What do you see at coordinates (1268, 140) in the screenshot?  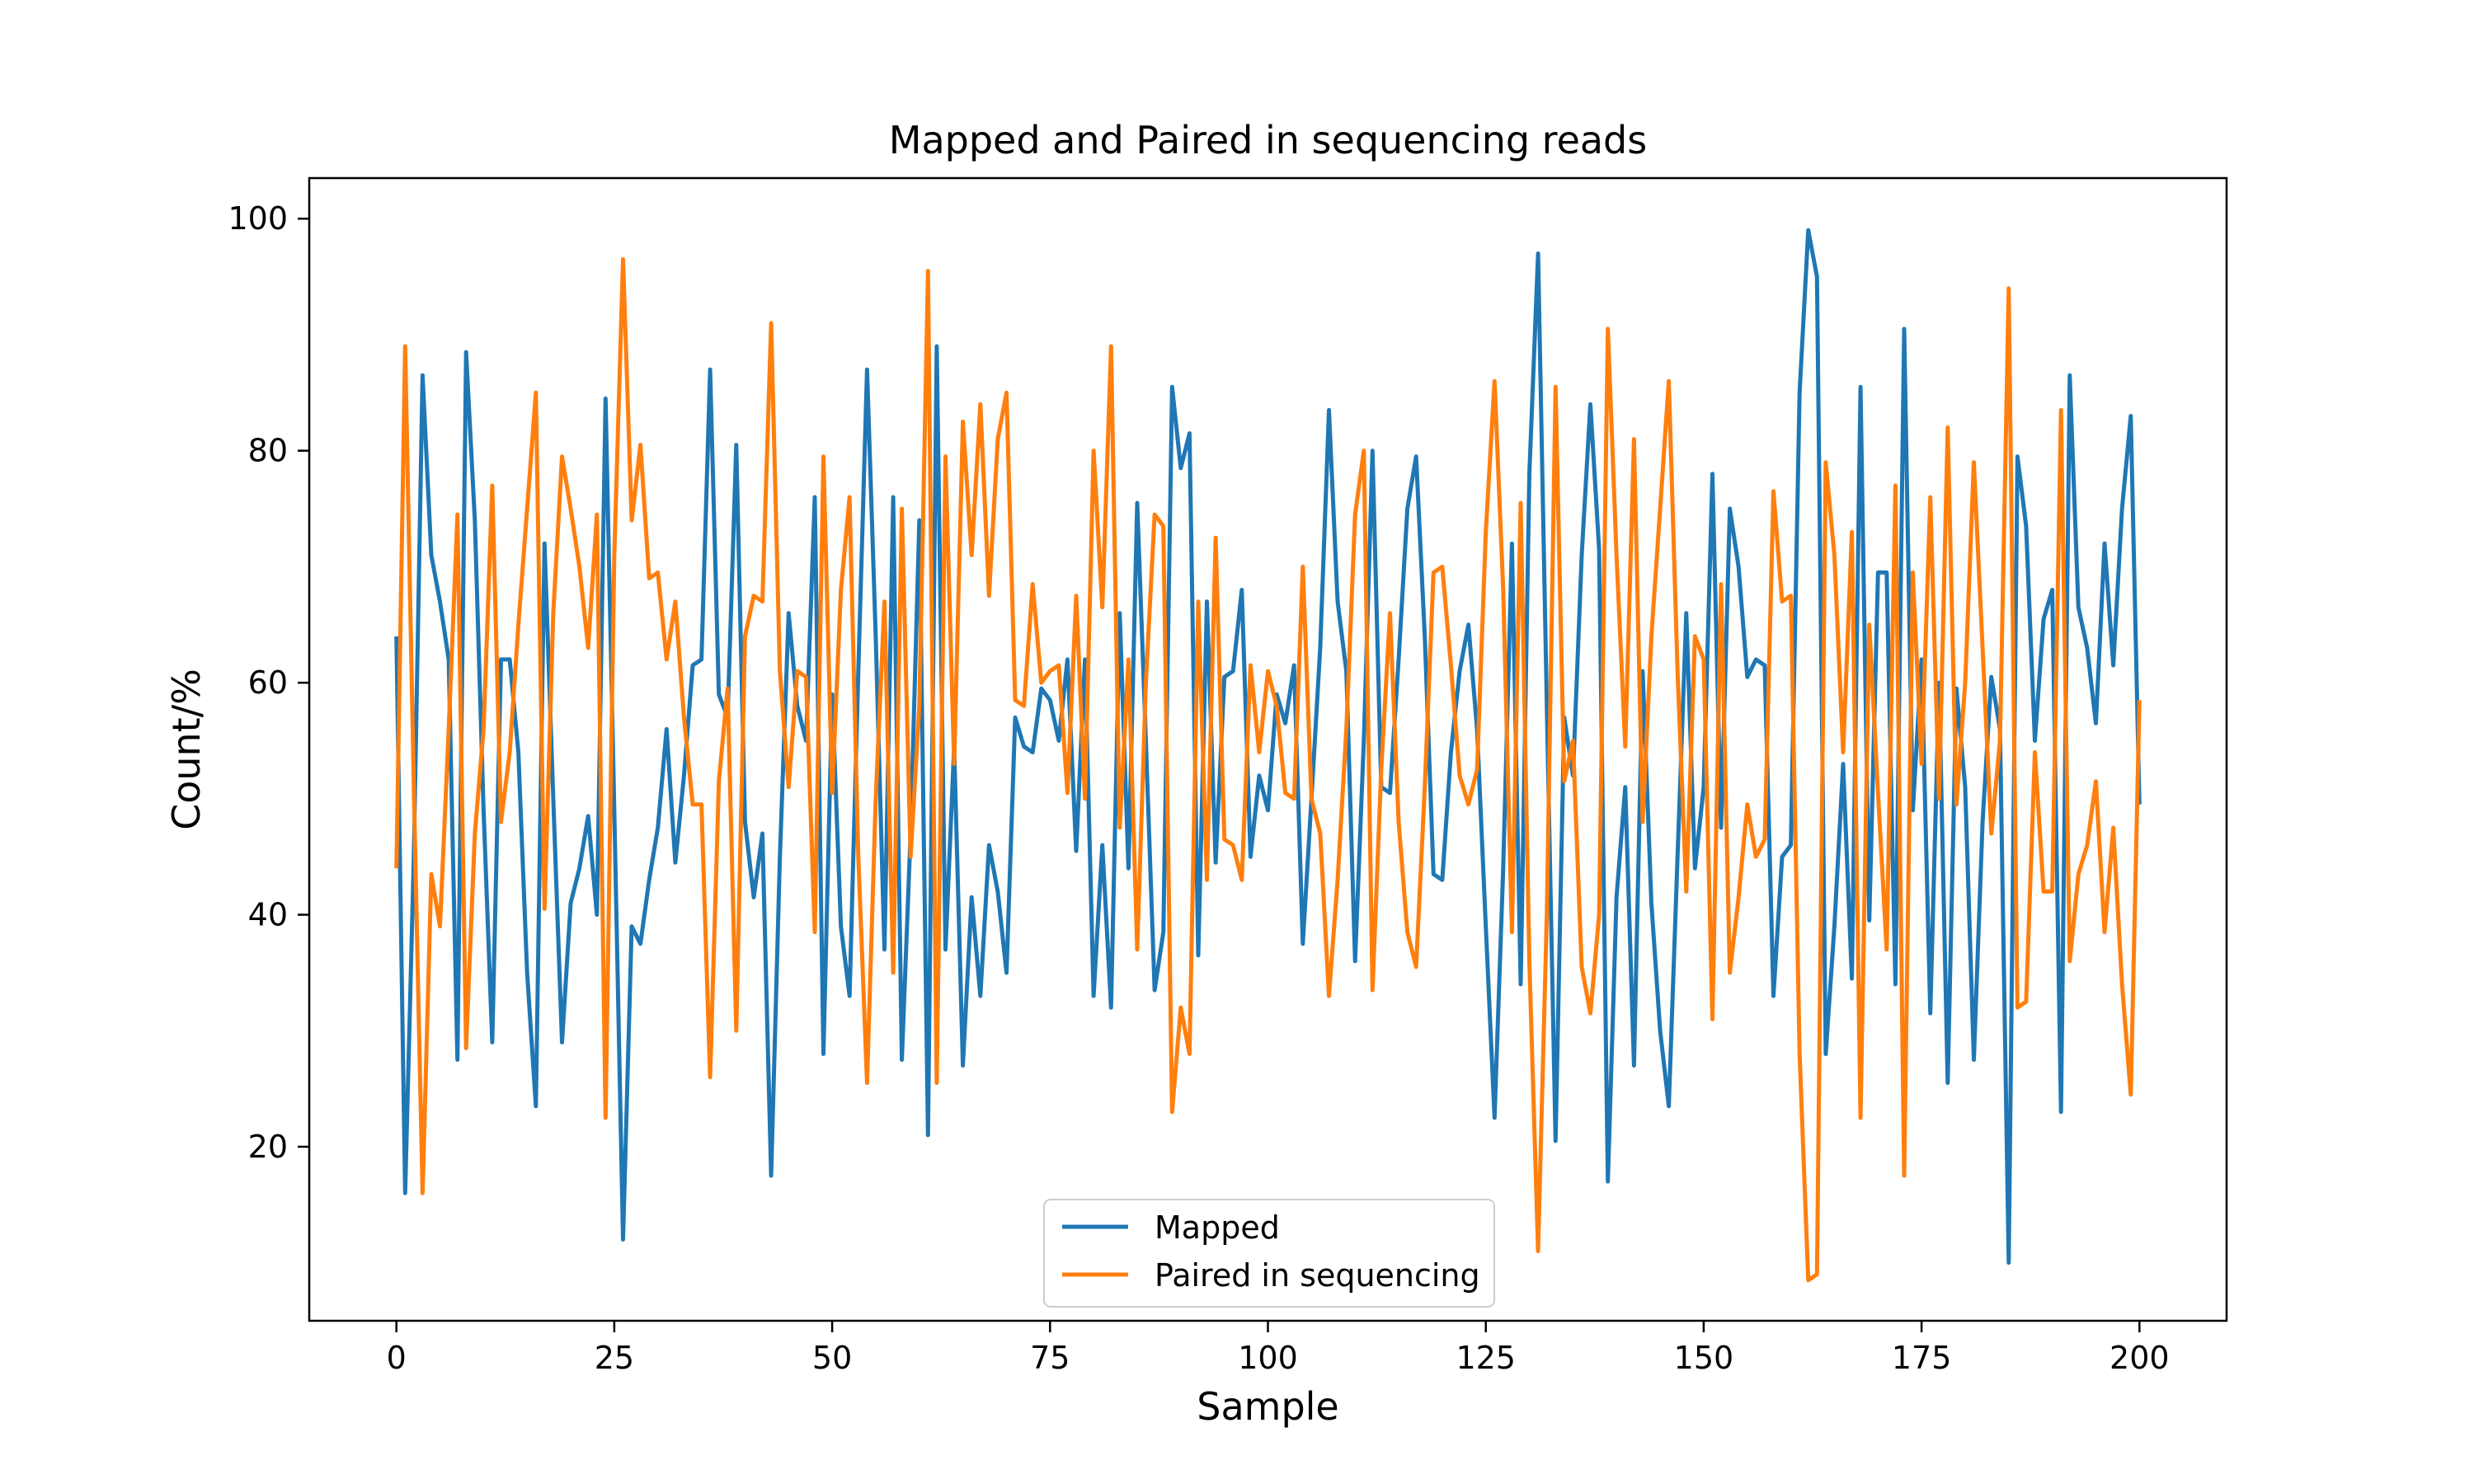 I see `chart-title: Mapped and Paired in sequencing reads` at bounding box center [1268, 140].